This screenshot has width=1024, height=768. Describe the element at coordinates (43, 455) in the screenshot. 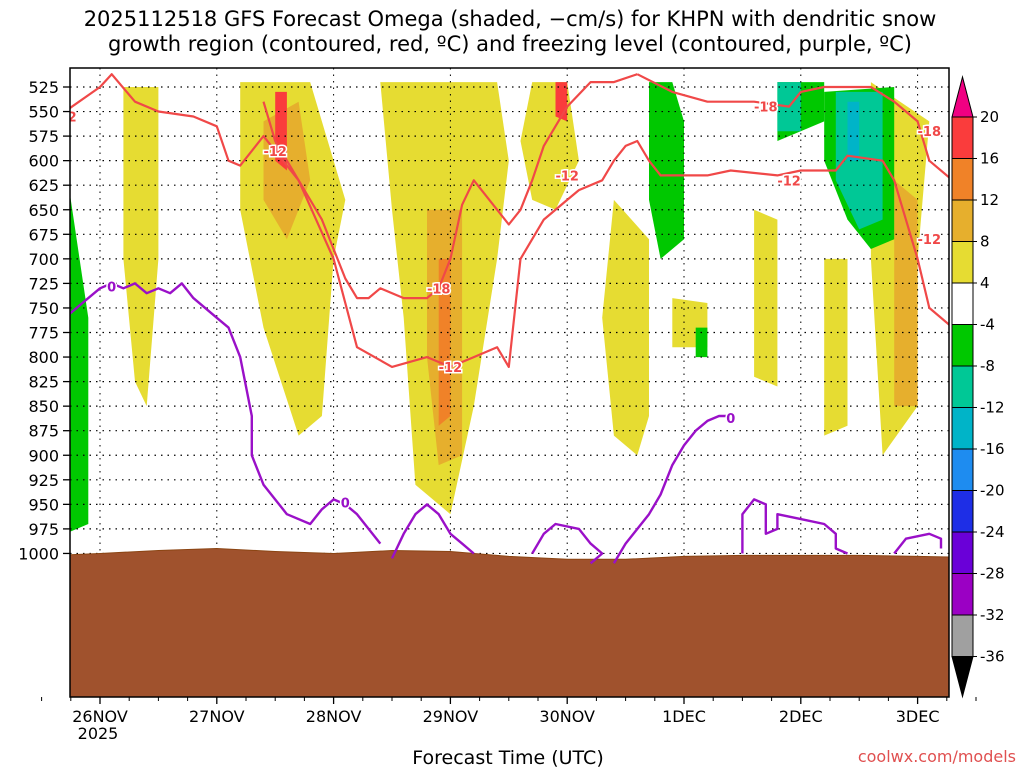

I see `y-tick-label: 900` at that location.